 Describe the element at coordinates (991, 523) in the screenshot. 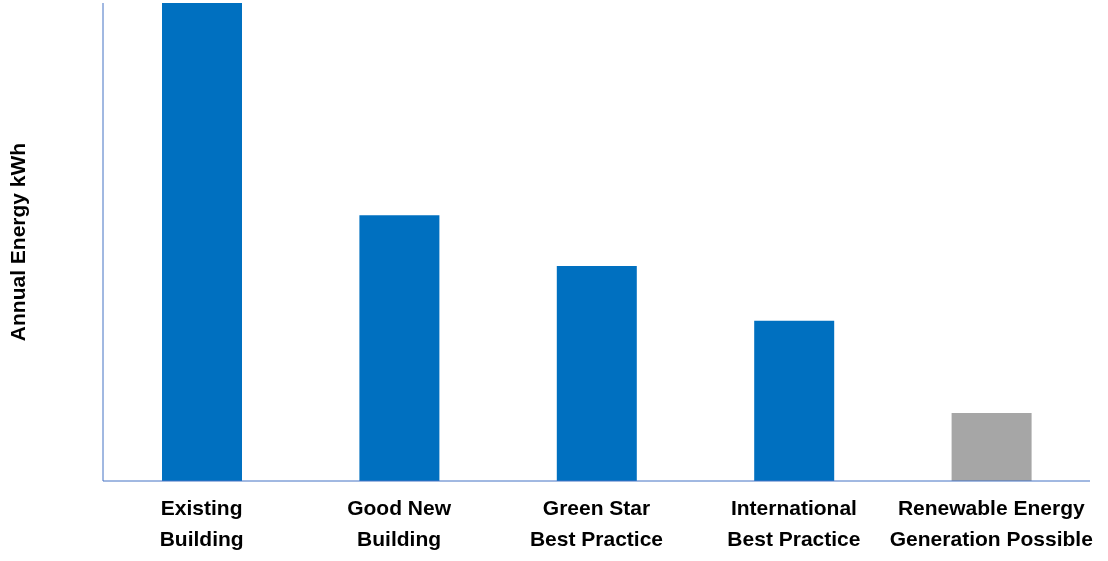

I see `x-tick-label: Renewable Energy Generation Possible` at that location.